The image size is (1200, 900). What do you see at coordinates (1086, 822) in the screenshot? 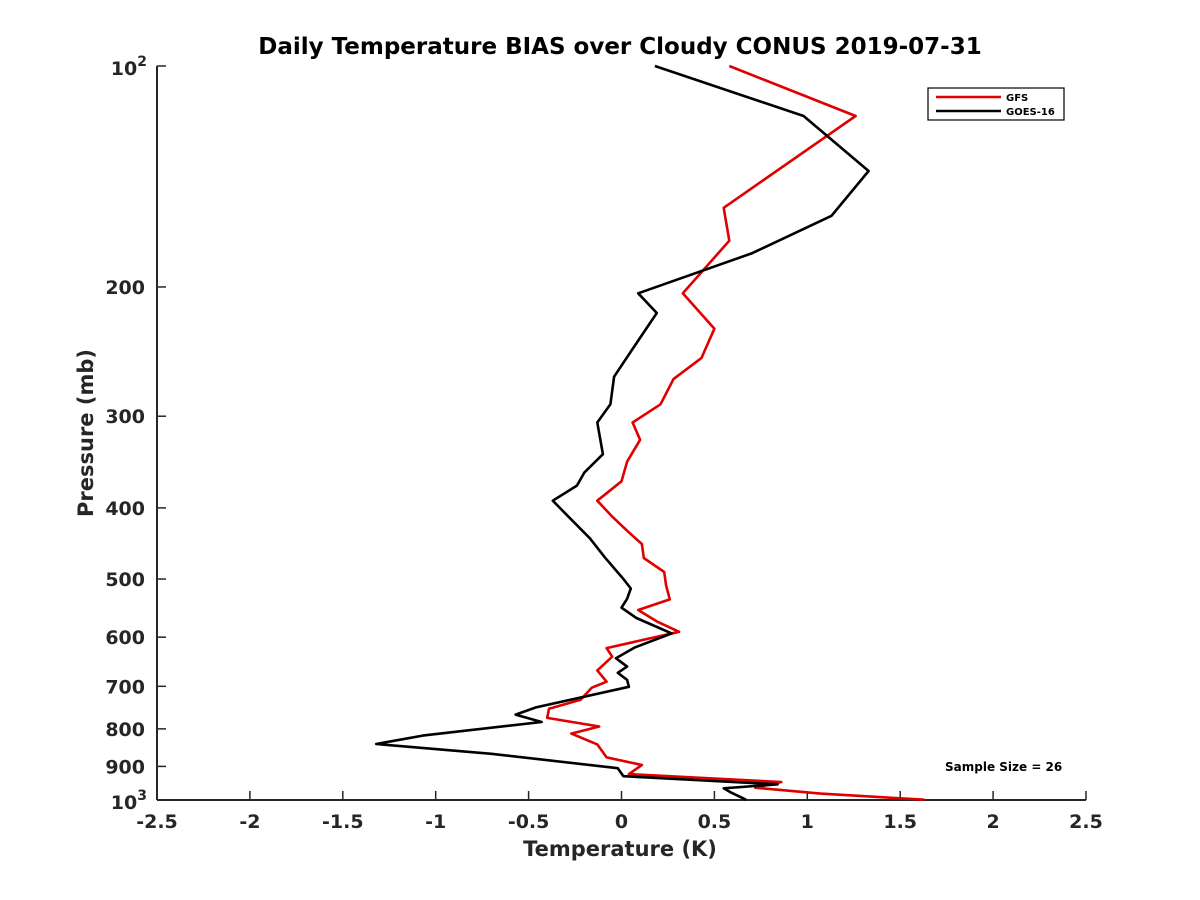
I see `x-tick-label: 2.5` at bounding box center [1086, 822].